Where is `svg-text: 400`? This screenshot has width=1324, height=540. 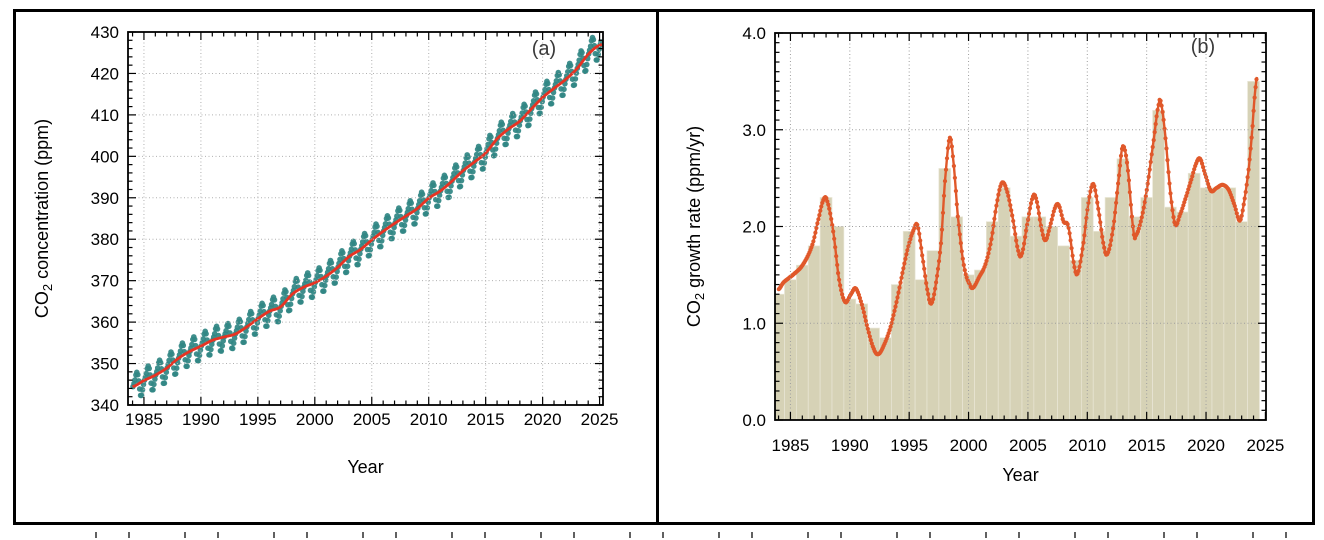 svg-text: 400 is located at coordinates (105, 156).